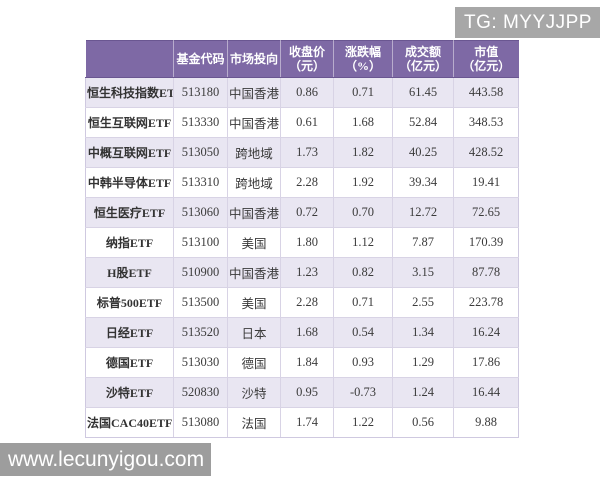 The image size is (600, 480). What do you see at coordinates (362, 52) in the screenshot?
I see `column-label: 涨跌幅` at bounding box center [362, 52].